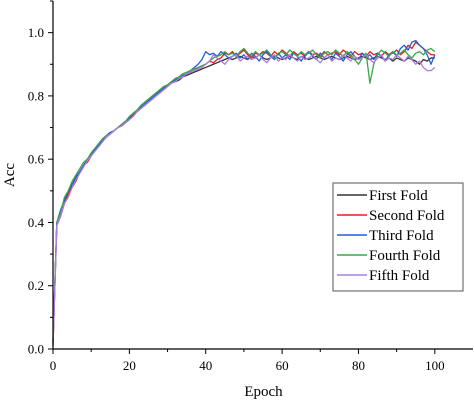  I want to click on legend-box, so click(398, 237).